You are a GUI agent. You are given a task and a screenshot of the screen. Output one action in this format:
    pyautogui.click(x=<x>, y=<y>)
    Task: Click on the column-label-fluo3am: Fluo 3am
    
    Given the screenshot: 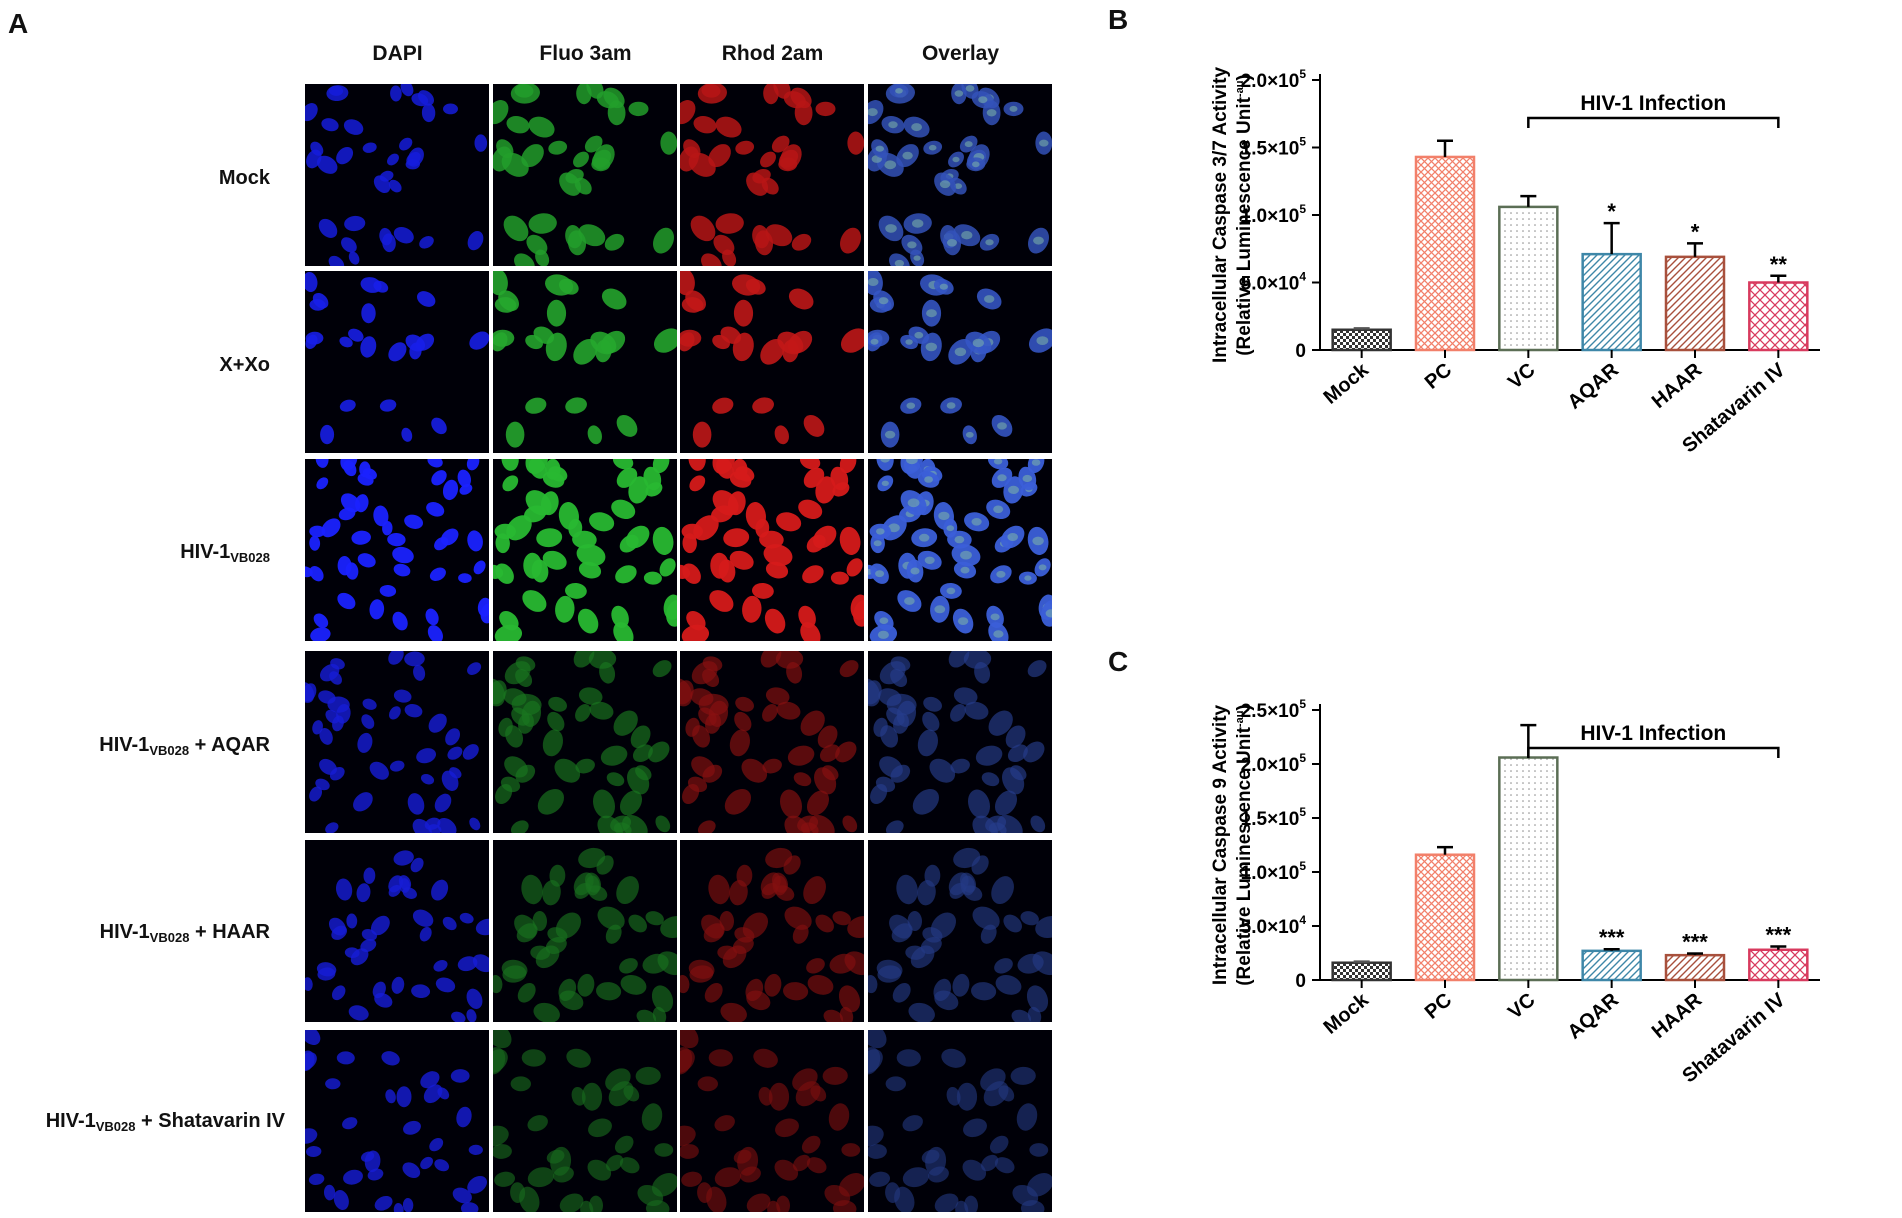 What is the action you would take?
    pyautogui.click(x=585, y=53)
    